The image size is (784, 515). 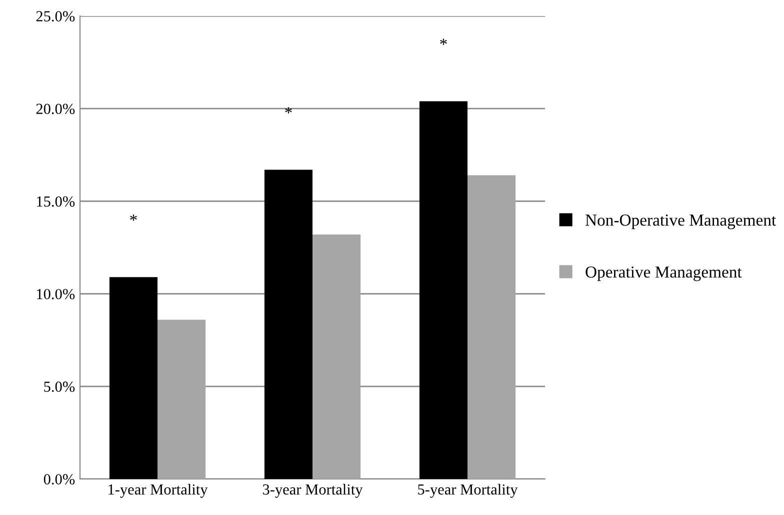 I want to click on y-tick-label: 25.0%, so click(x=55, y=16).